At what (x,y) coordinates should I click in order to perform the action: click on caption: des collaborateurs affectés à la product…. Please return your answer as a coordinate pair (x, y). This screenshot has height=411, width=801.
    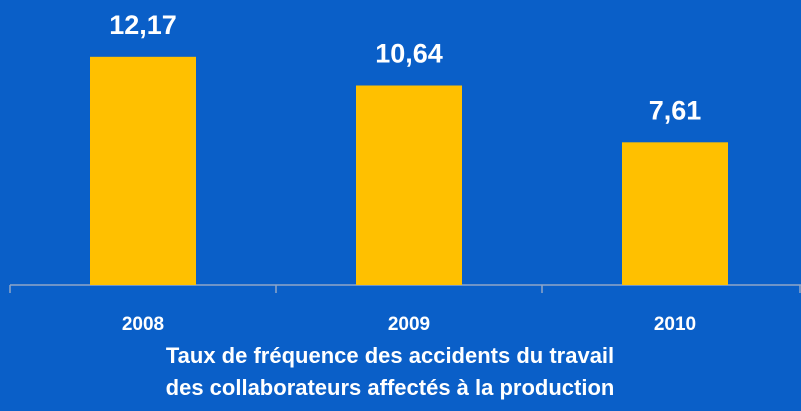
    Looking at the image, I should click on (390, 387).